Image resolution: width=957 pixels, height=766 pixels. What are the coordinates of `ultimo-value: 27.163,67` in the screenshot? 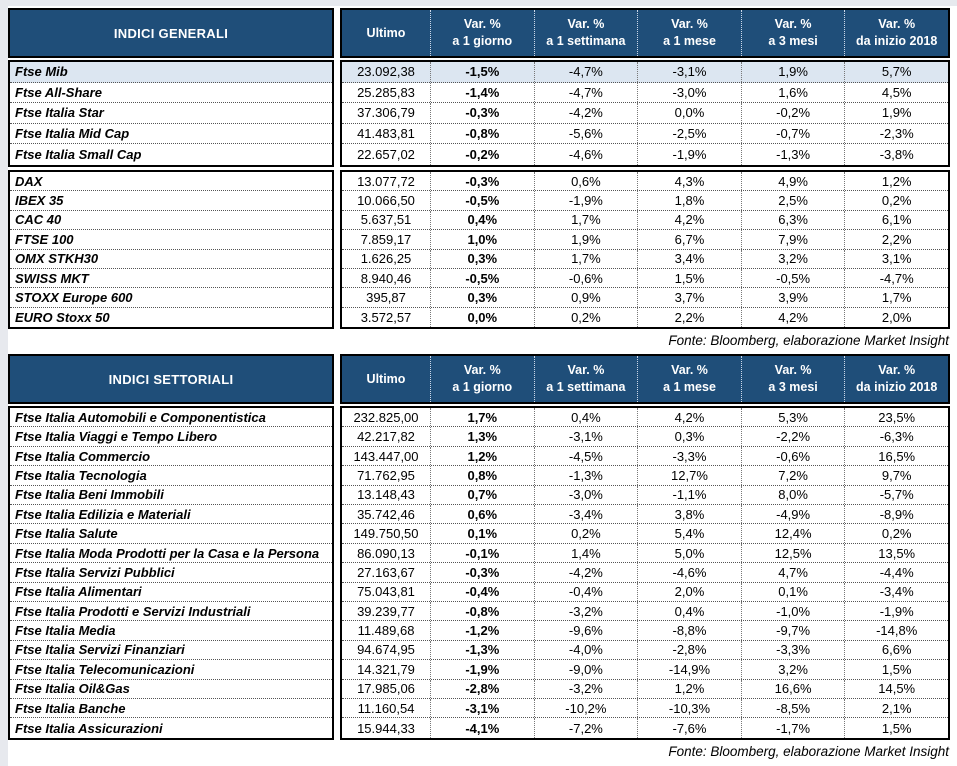 It's located at (386, 572).